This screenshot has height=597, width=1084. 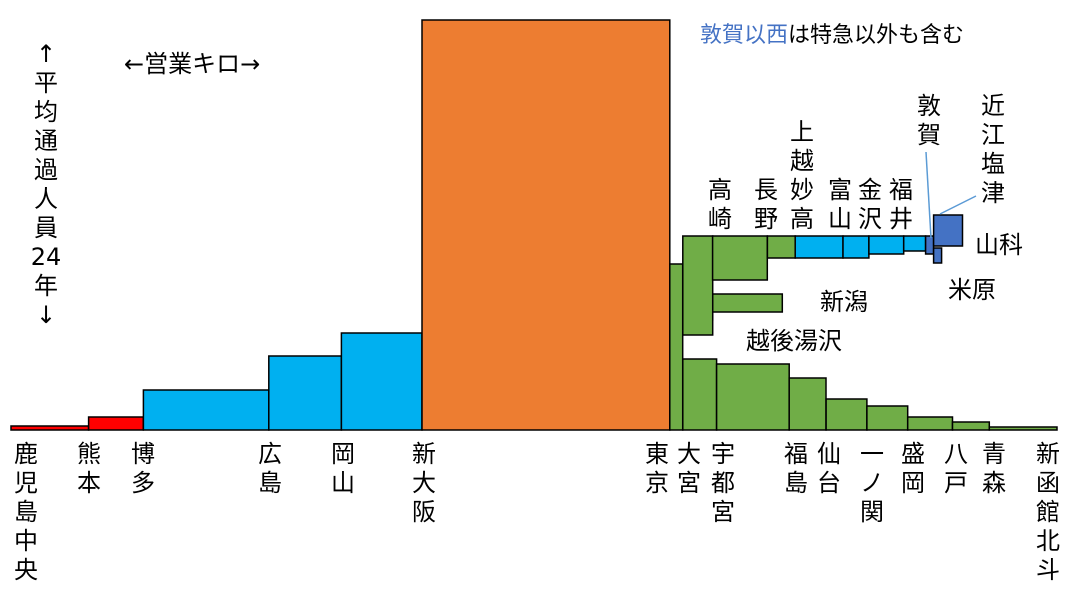 I want to click on station-label-char: 福, so click(x=796, y=454).